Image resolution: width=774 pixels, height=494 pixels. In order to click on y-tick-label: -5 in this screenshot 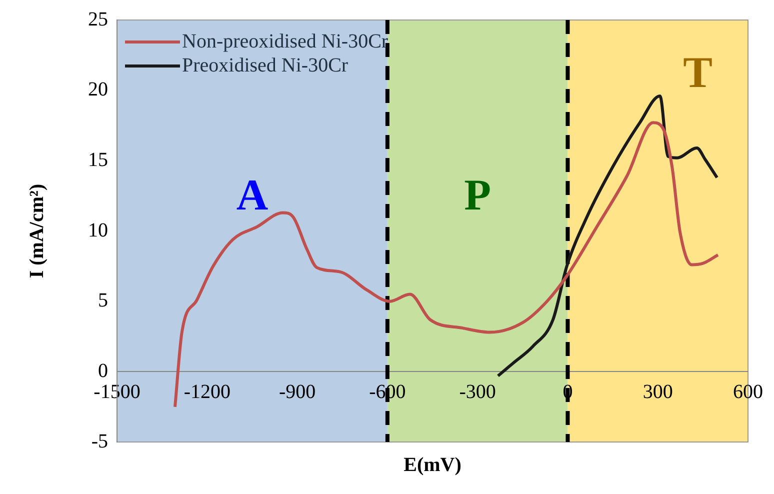, I will do `click(99, 441)`.